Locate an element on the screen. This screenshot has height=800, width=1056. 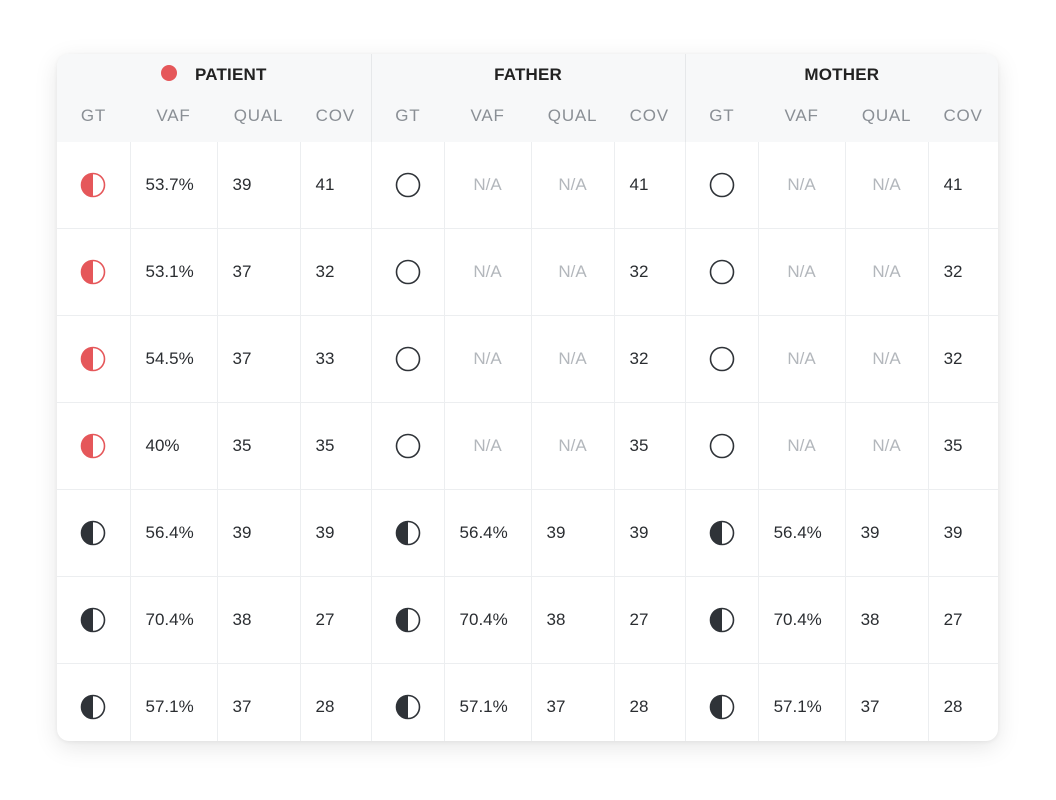
mother-vaf-cell: 70.4% is located at coordinates (801, 620).